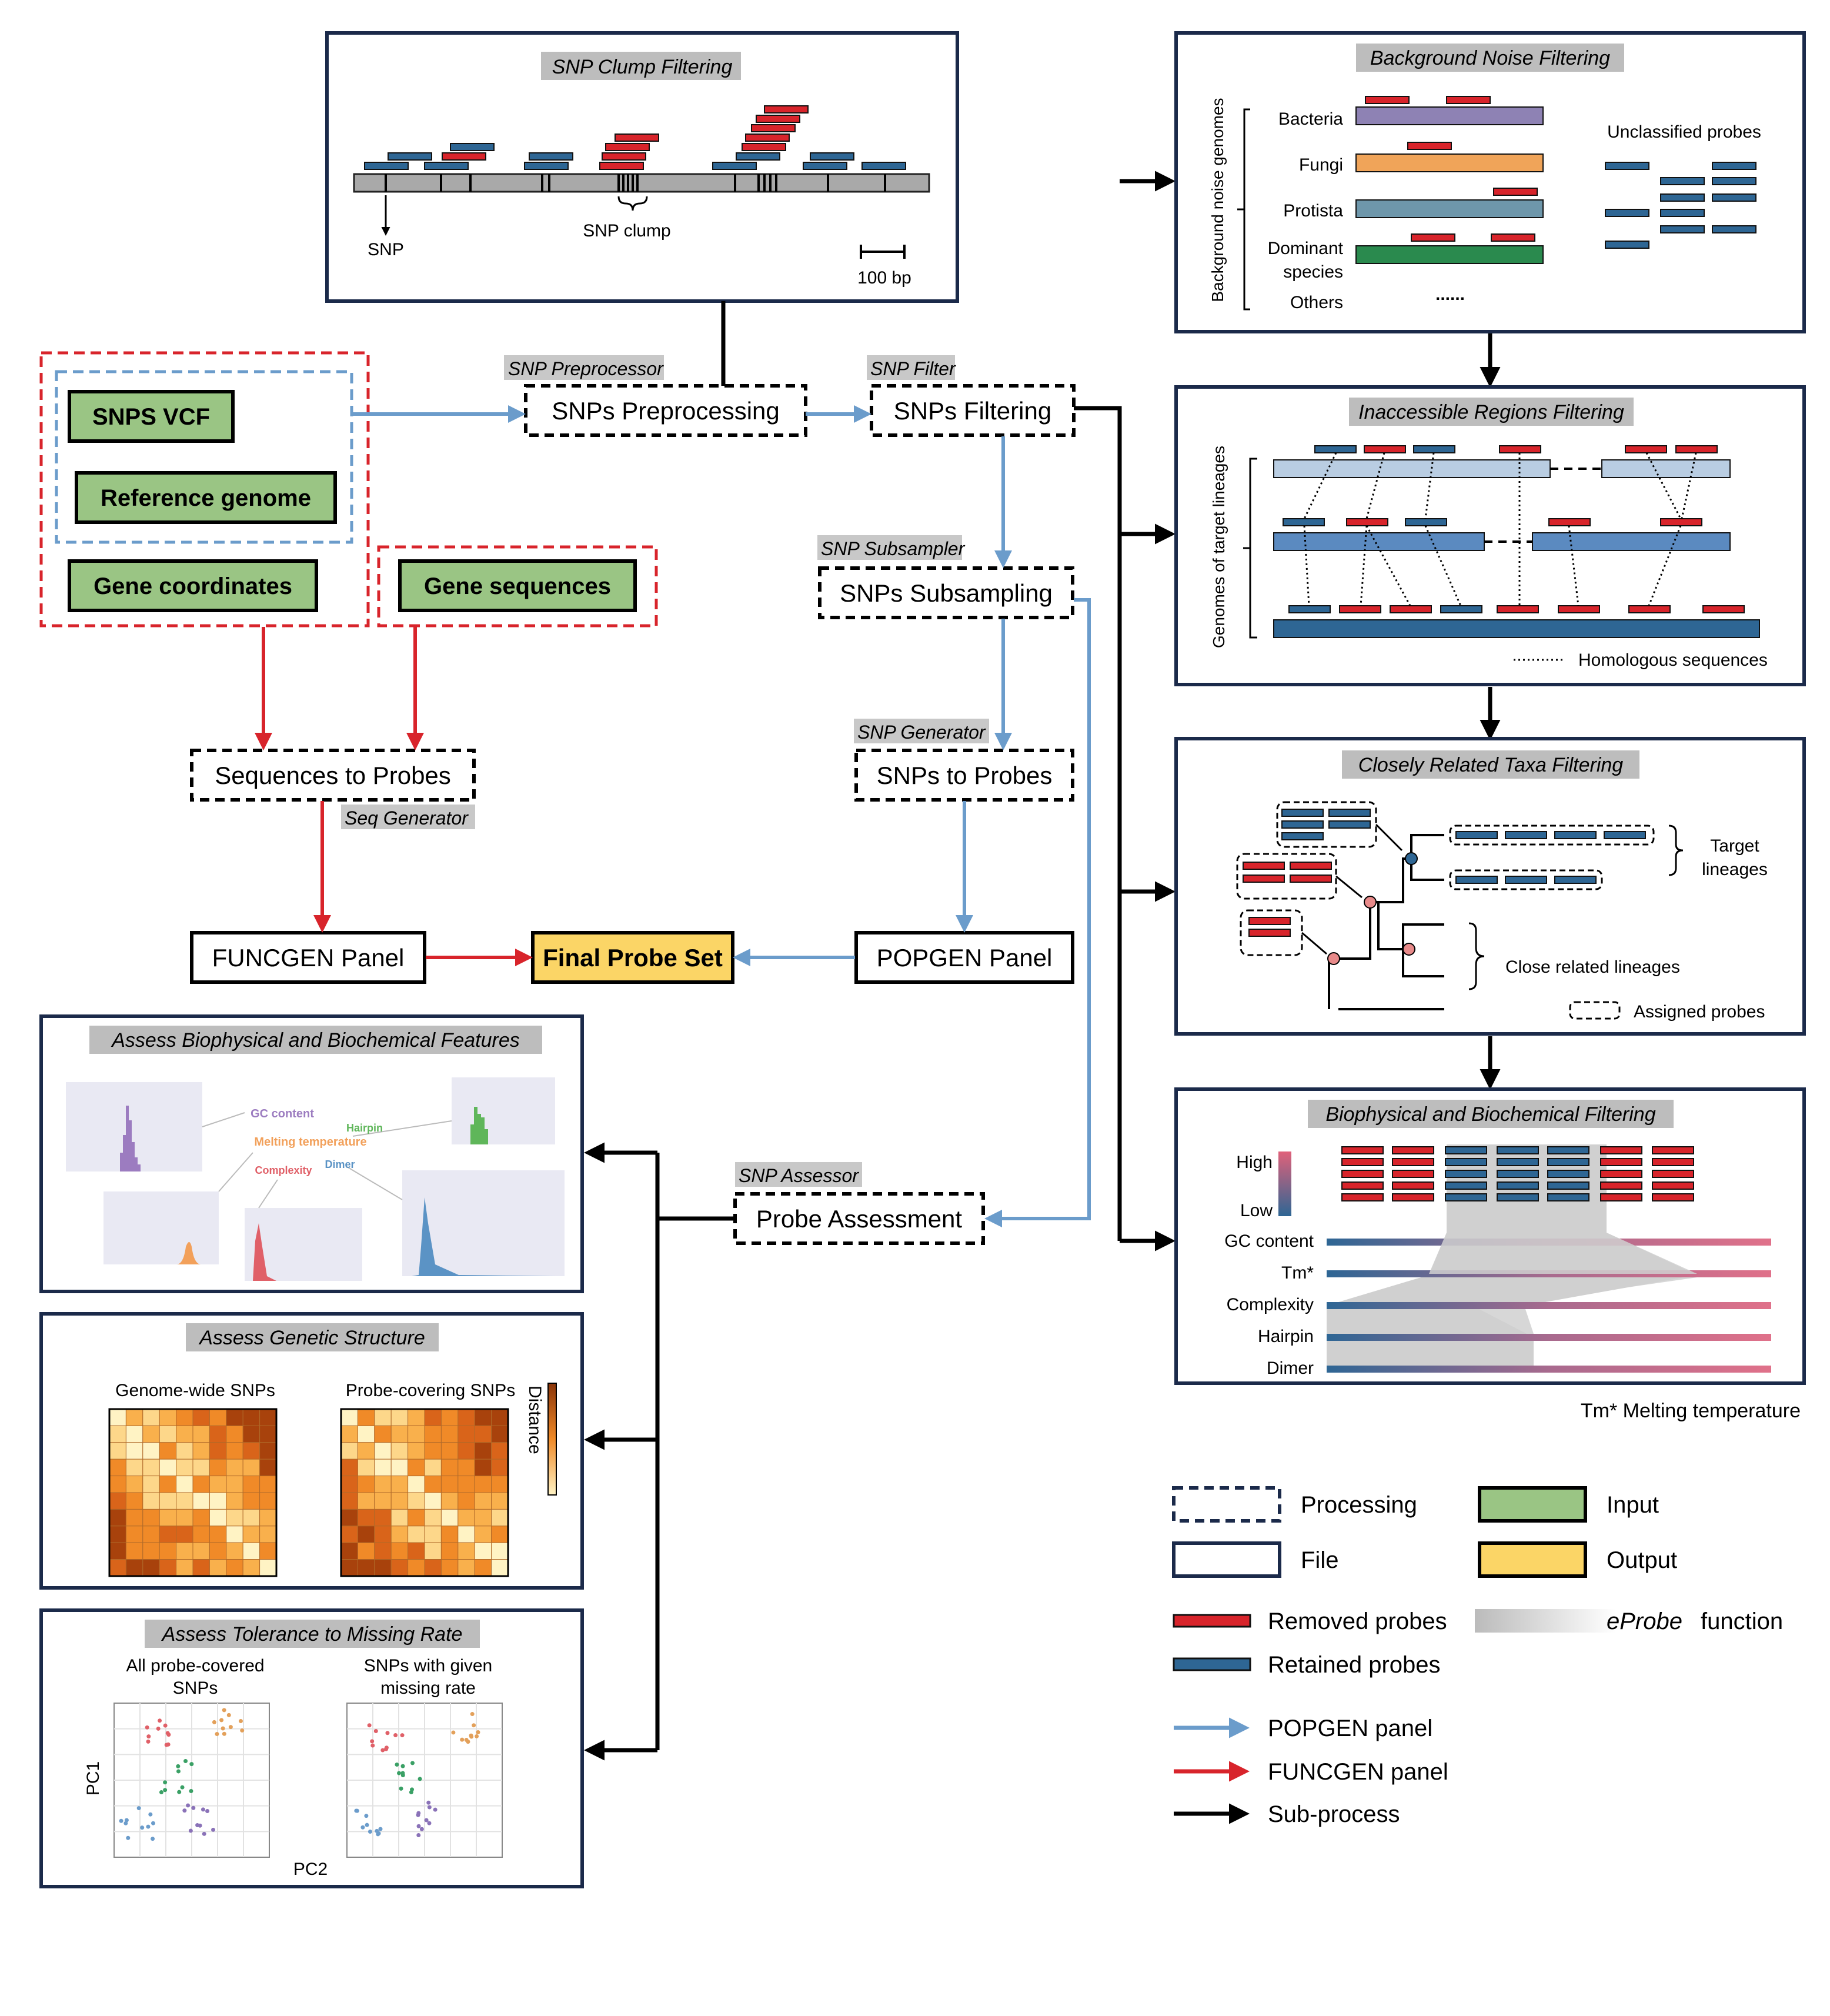 Image resolution: width=1830 pixels, height=2016 pixels. I want to click on text-label: Removed probes, so click(1357, 1621).